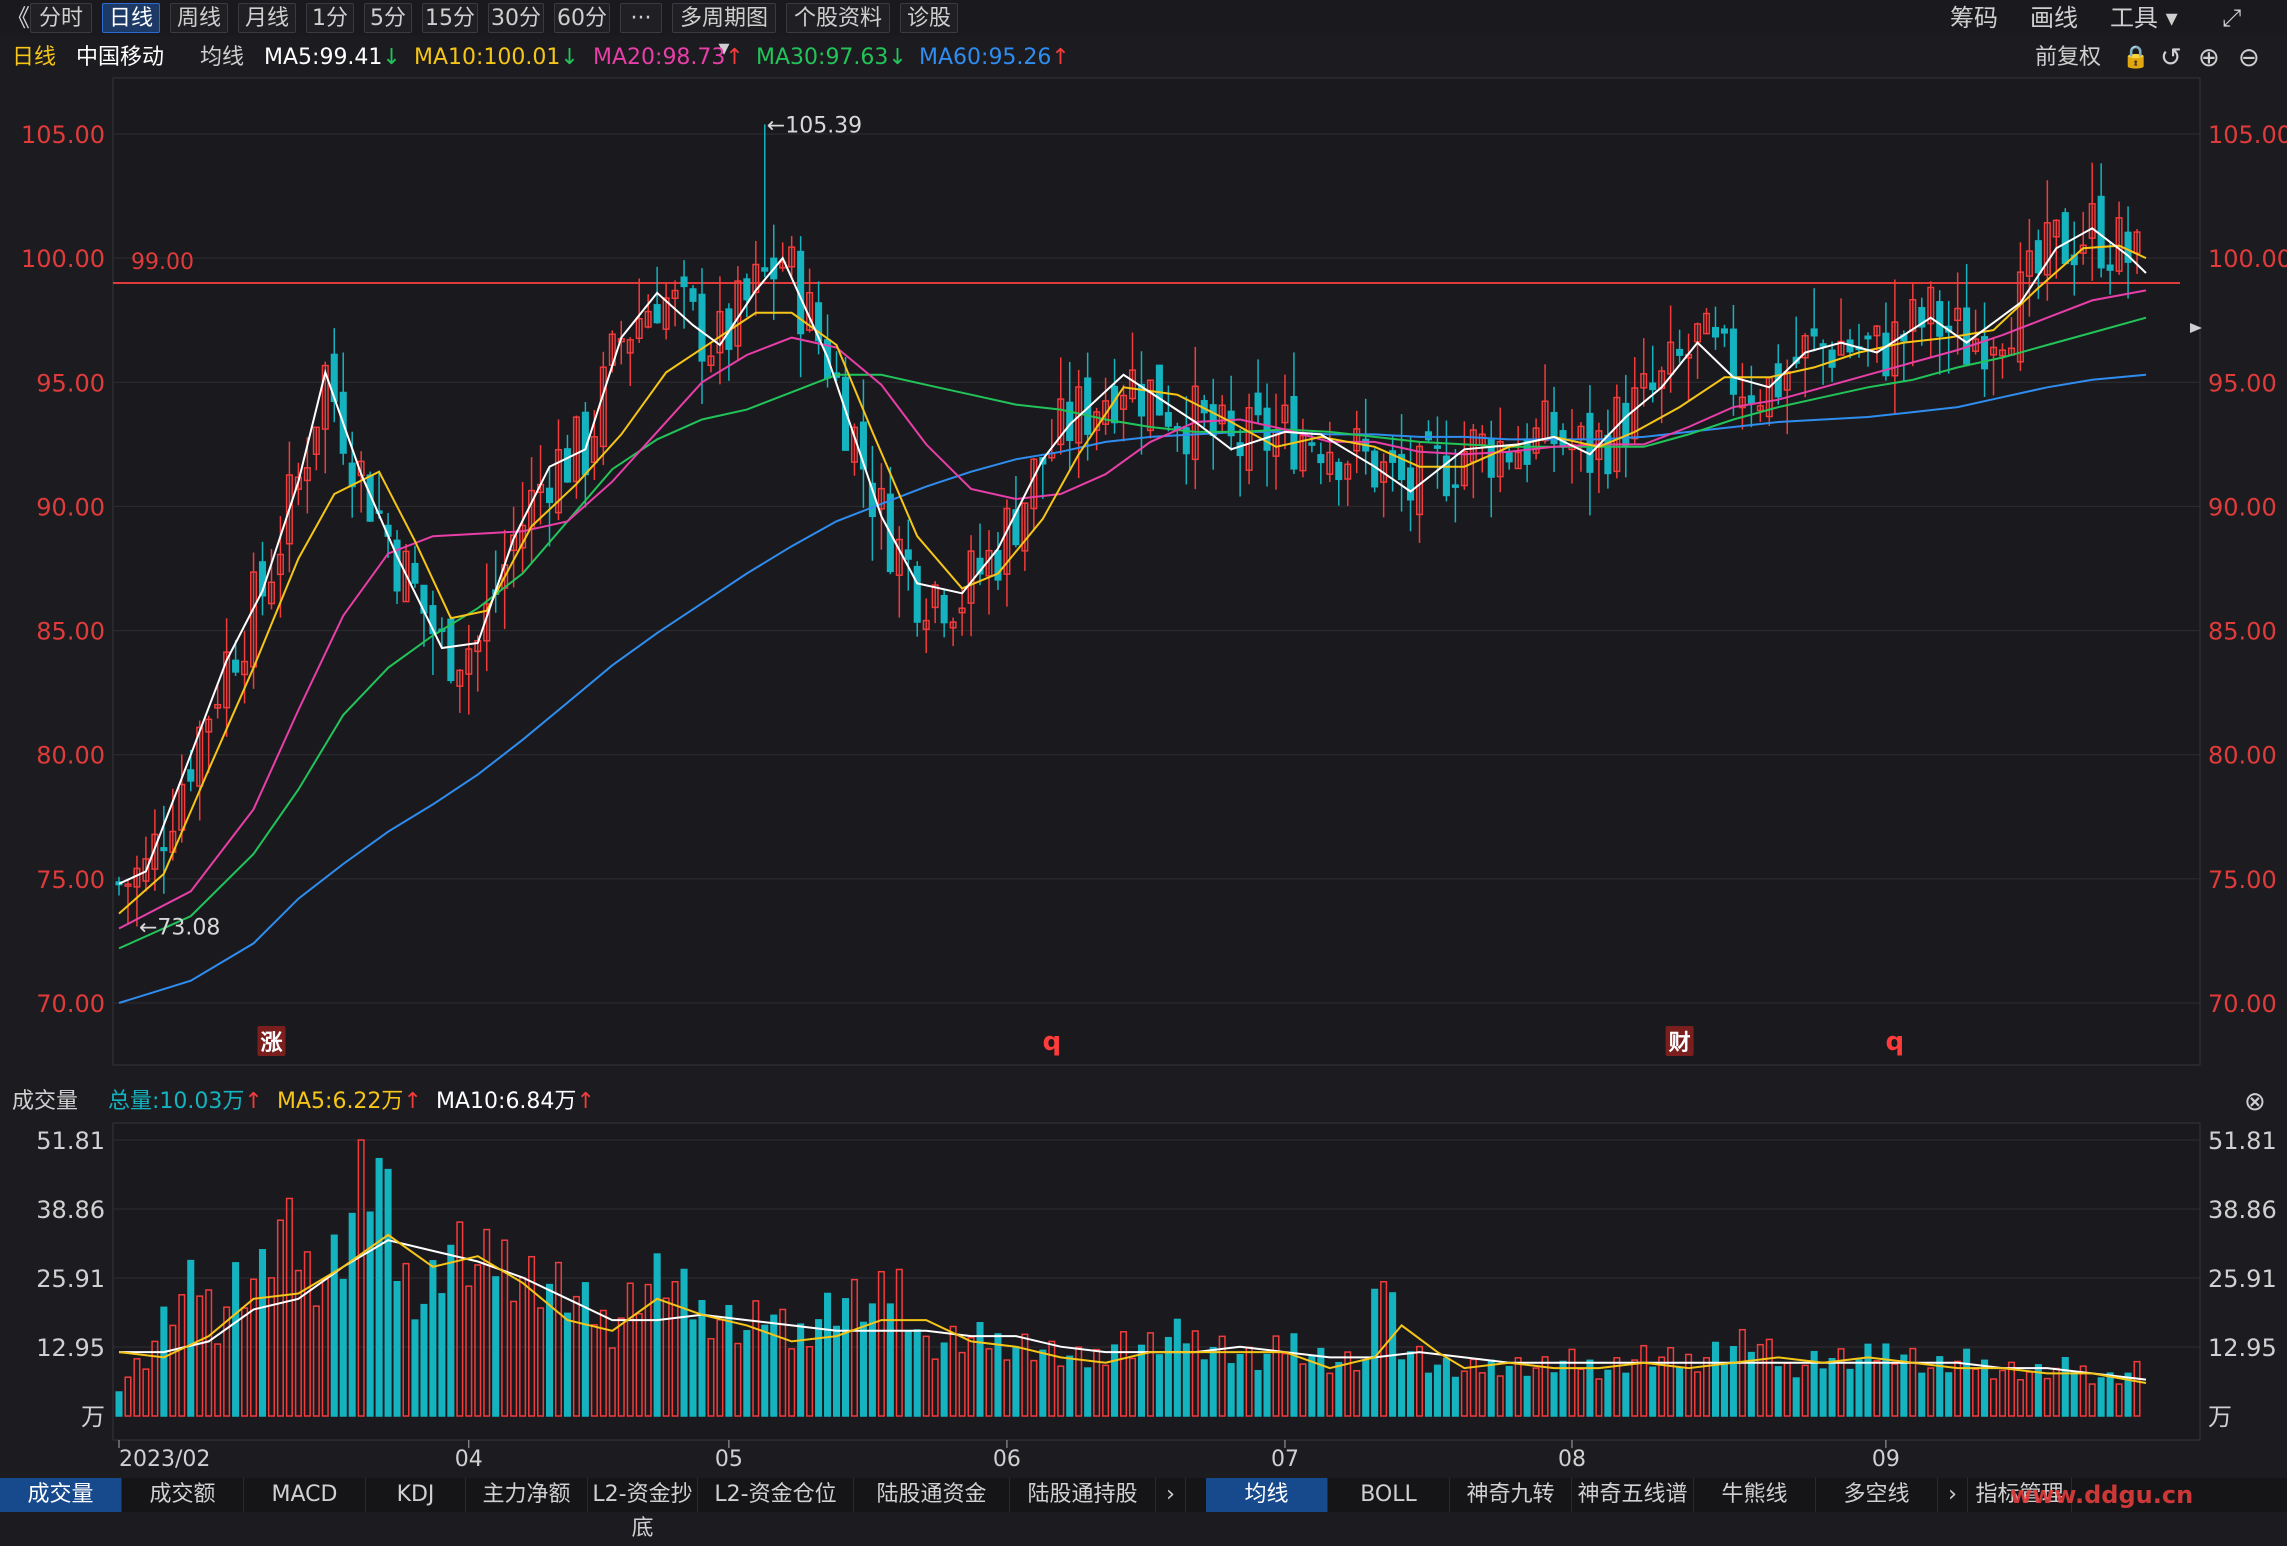  Describe the element at coordinates (469, 1459) in the screenshot. I see `x-tick-label: 04` at that location.